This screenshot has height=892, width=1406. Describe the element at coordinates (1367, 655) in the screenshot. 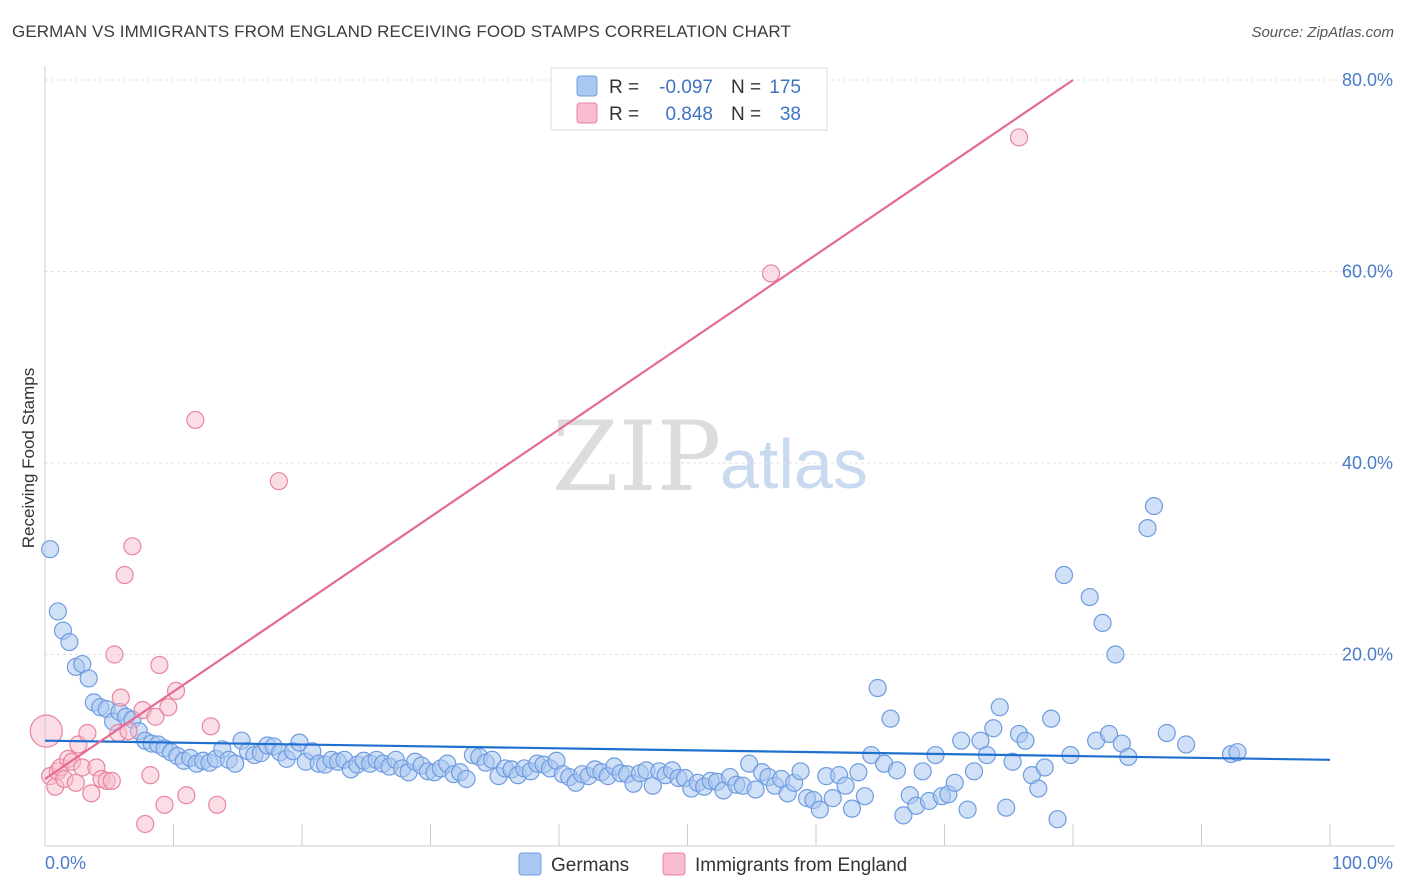

I see `y-tick-label-20: 20.0%` at that location.